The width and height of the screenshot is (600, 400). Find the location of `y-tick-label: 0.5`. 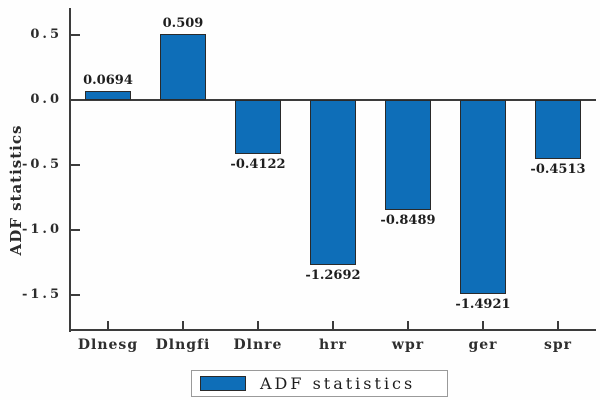

y-tick-label: 0.5 is located at coordinates (46, 34).